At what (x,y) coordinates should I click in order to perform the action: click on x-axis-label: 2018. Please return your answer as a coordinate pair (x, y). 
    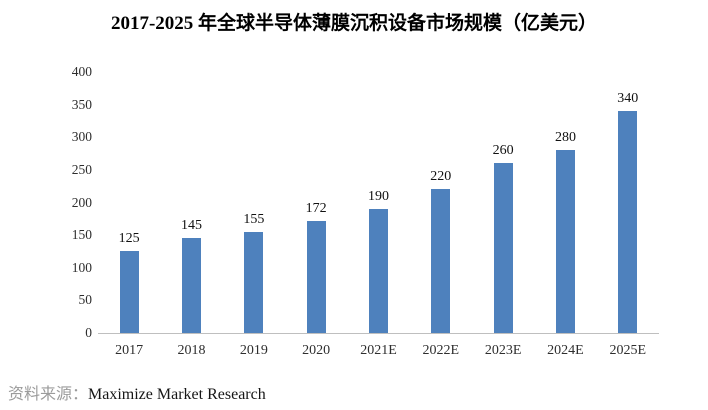
    Looking at the image, I should click on (191, 350).